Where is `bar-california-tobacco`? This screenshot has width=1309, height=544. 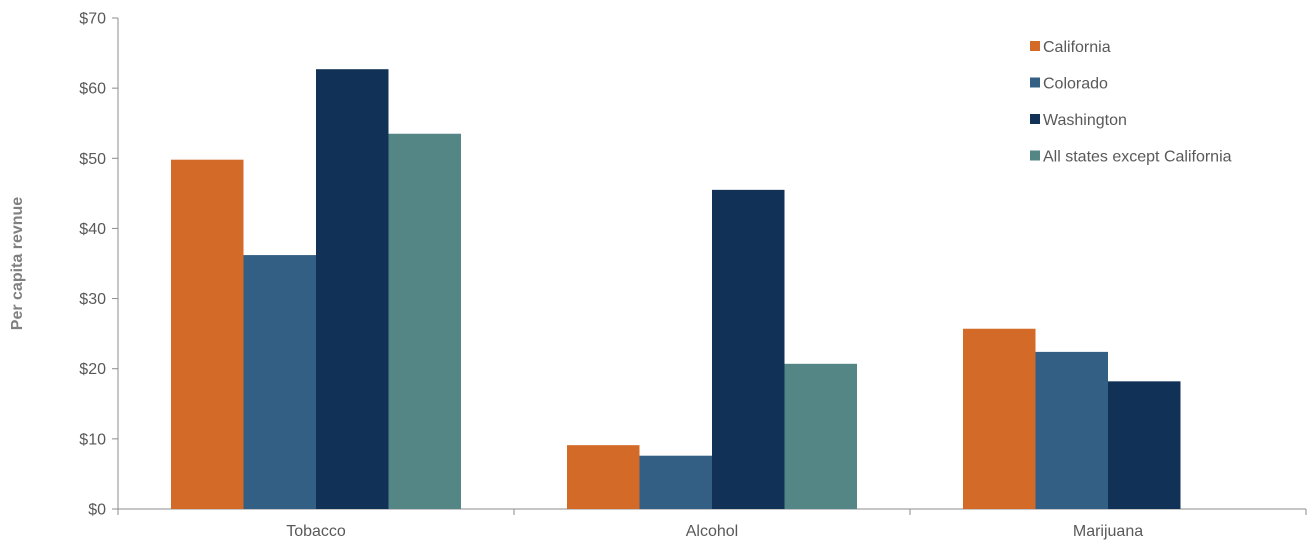 bar-california-tobacco is located at coordinates (207, 334).